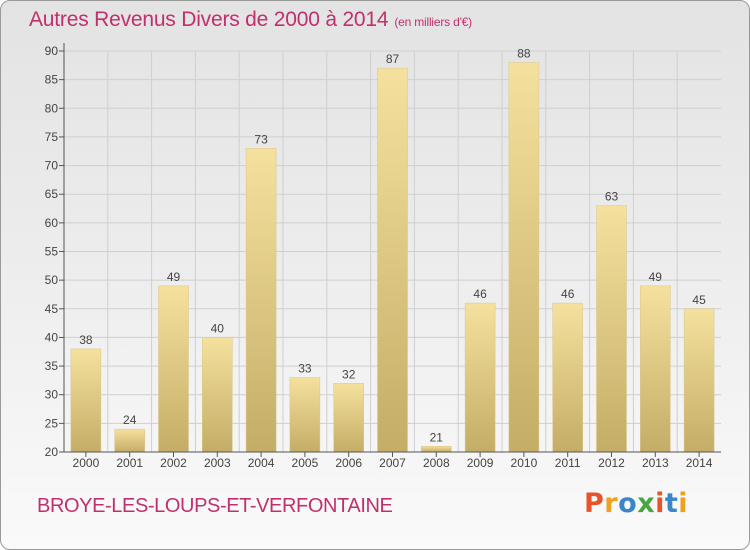 The width and height of the screenshot is (750, 550). Describe the element at coordinates (349, 374) in the screenshot. I see `data-label: 32` at that location.